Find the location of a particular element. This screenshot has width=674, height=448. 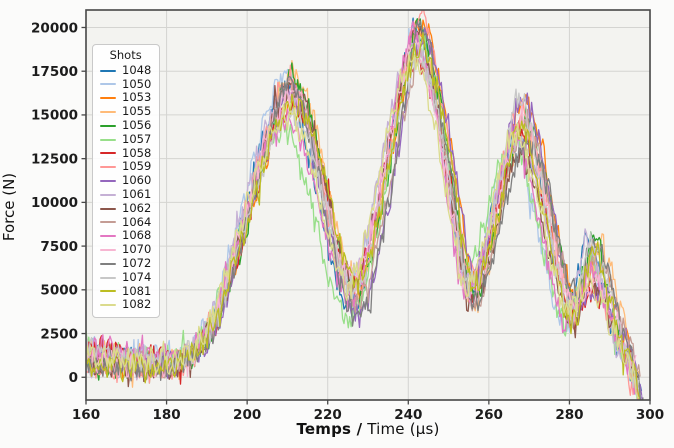

y-tick-label: 10000 is located at coordinates (54, 203).